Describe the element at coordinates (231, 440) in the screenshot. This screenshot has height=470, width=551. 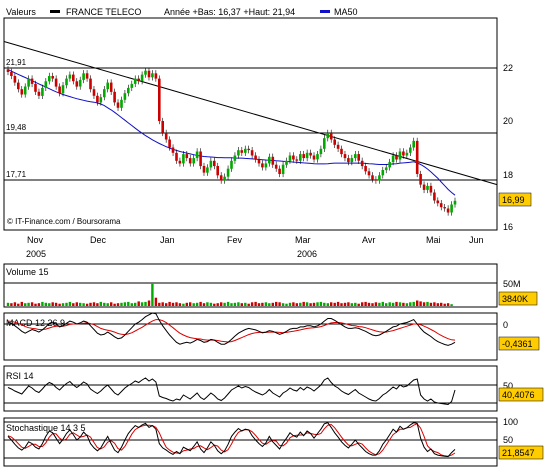
I see `stochastic-k-line` at that location.